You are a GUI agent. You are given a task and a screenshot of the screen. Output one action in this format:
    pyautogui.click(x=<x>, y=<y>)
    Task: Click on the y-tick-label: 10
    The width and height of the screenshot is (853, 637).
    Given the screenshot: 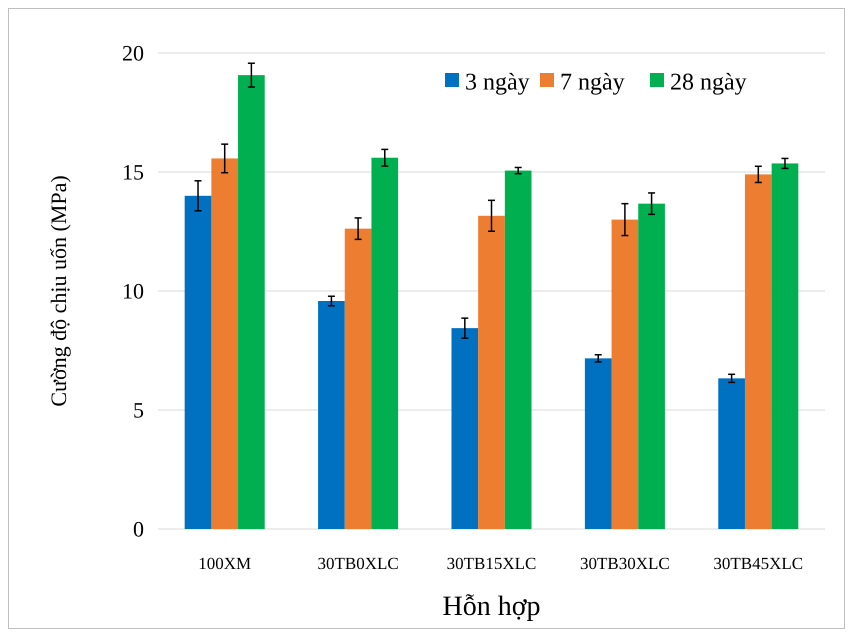 What is the action you would take?
    pyautogui.click(x=133, y=291)
    